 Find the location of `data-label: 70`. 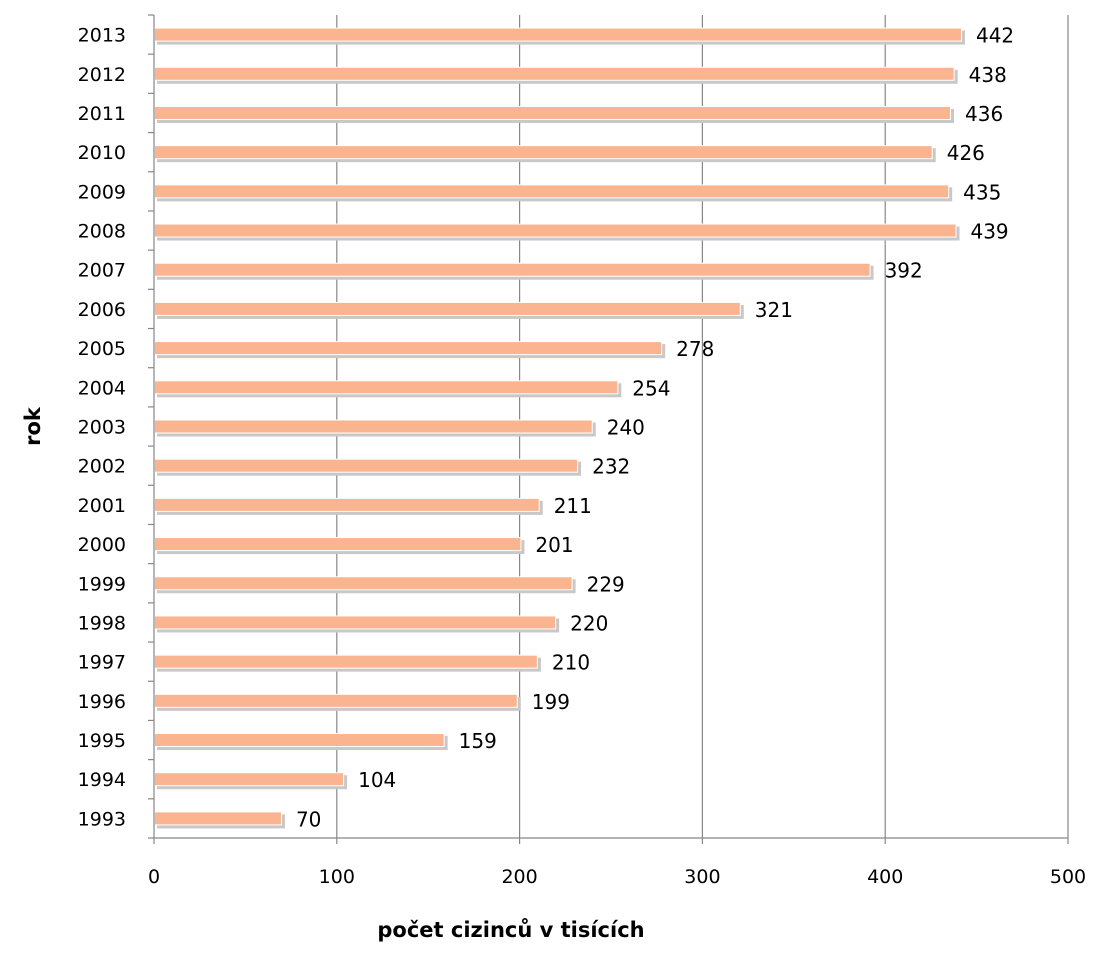

data-label: 70 is located at coordinates (308, 819).